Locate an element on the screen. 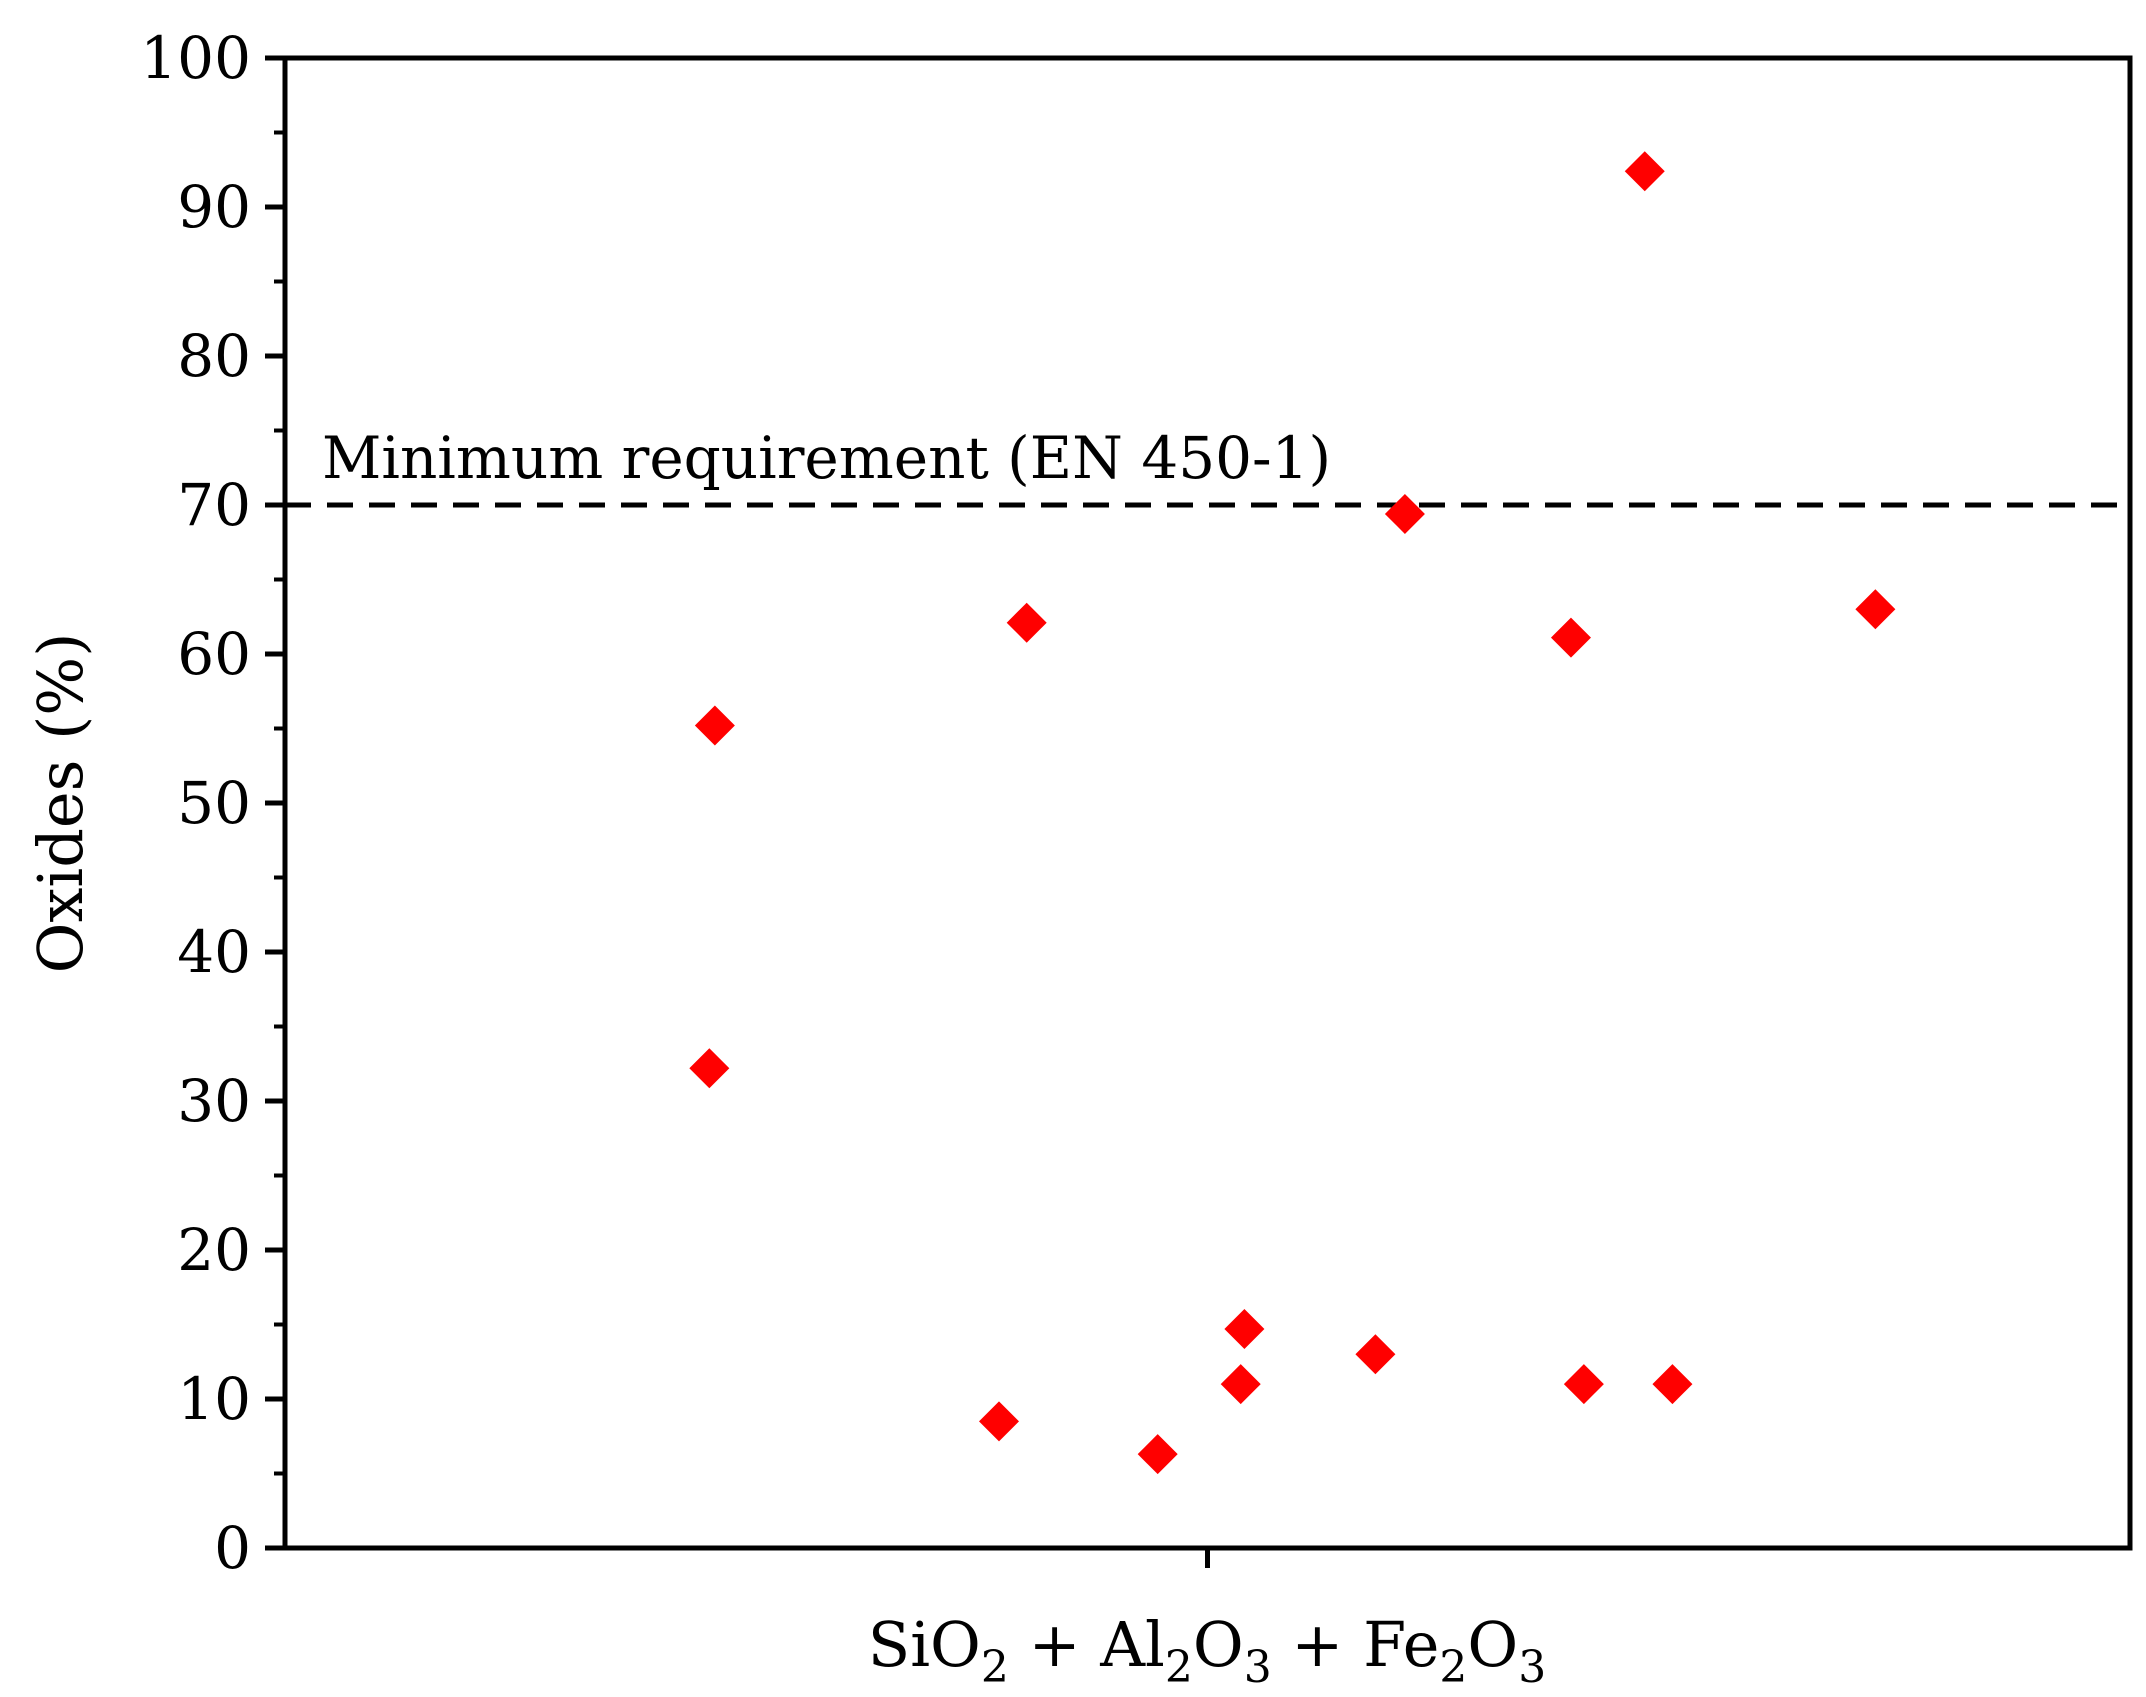  y-tick-label: 30 is located at coordinates (214, 1101).